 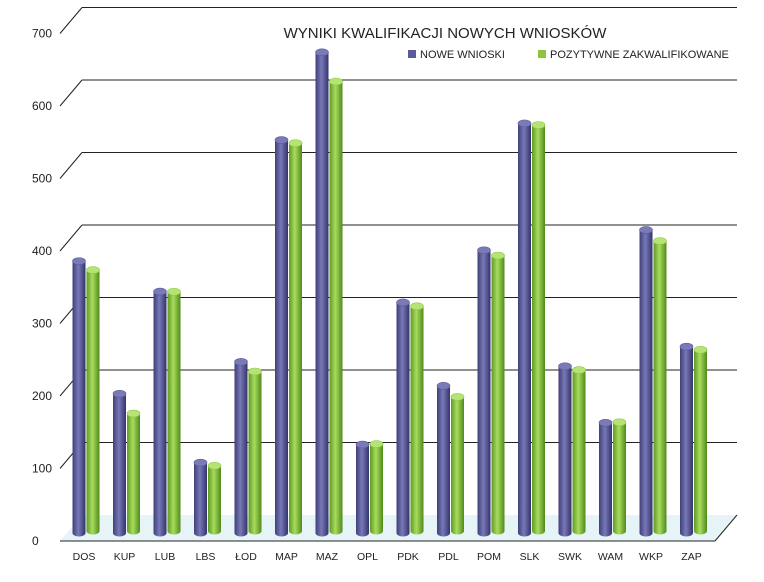 What do you see at coordinates (125, 557) in the screenshot?
I see `x-tick-KUP: KUP` at bounding box center [125, 557].